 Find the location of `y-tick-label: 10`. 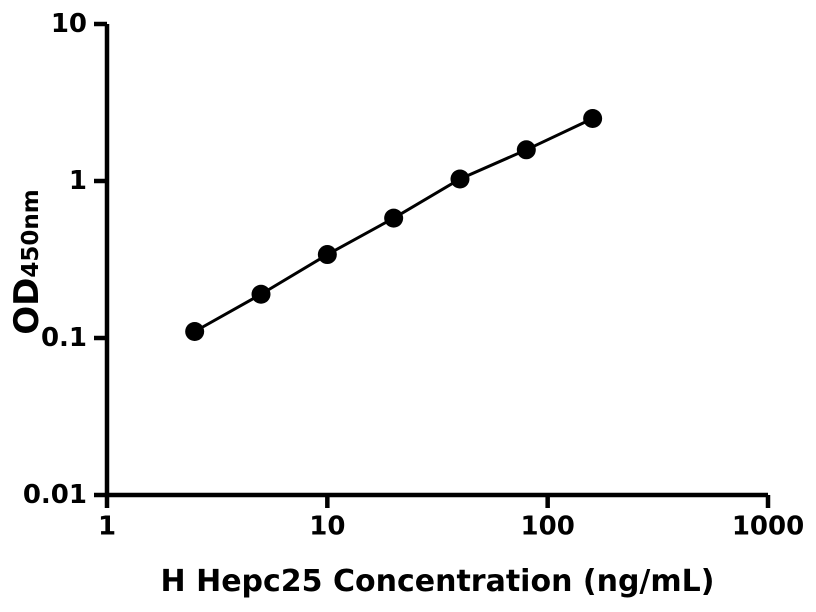

y-tick-label: 10 is located at coordinates (69, 24).